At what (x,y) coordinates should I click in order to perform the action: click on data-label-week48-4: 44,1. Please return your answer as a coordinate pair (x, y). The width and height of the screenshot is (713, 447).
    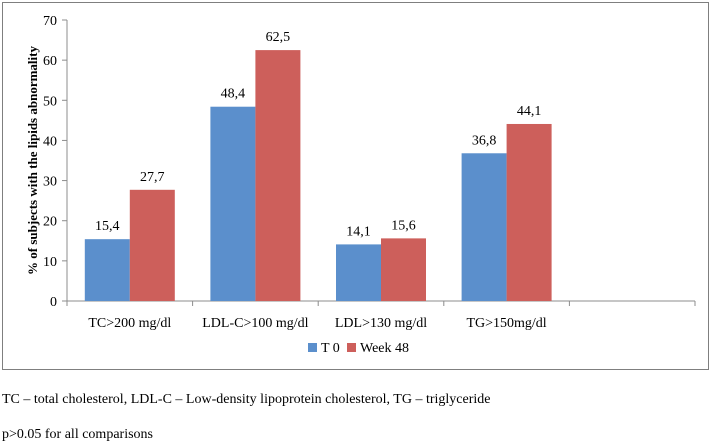
    Looking at the image, I should click on (529, 111).